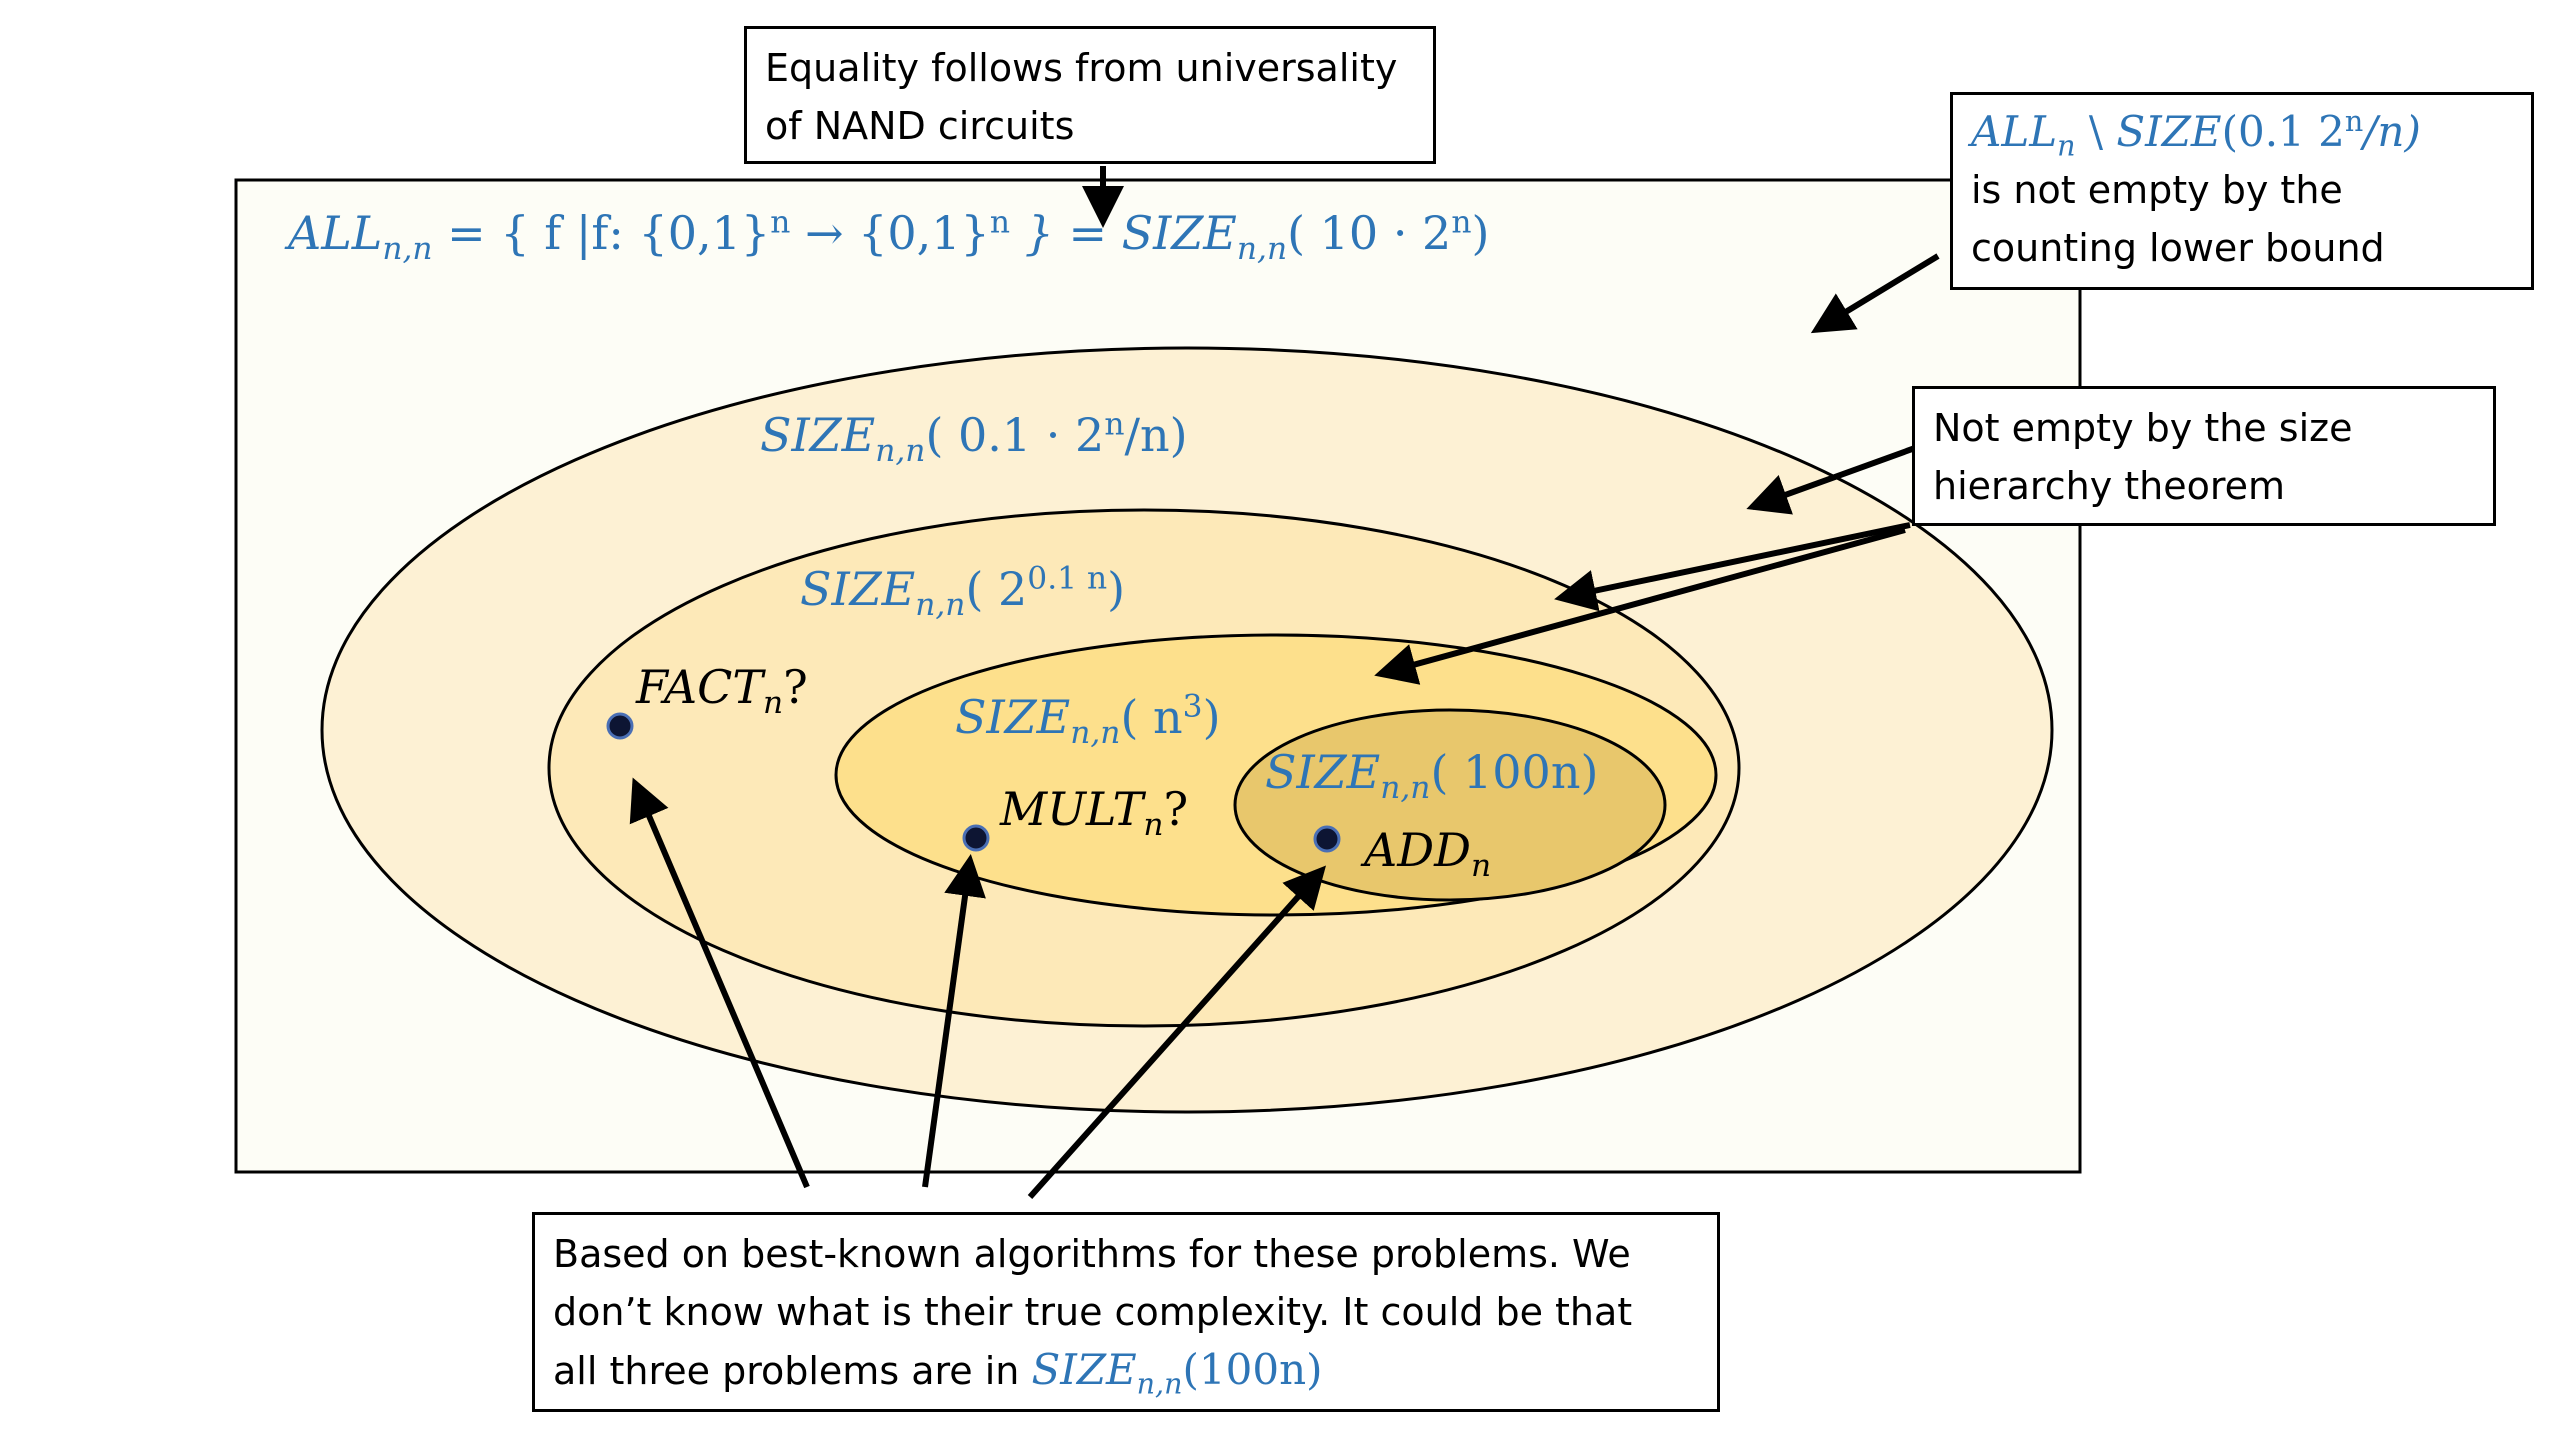 Image resolution: width=2560 pixels, height=1440 pixels. What do you see at coordinates (976, 838) in the screenshot?
I see `mult-point` at bounding box center [976, 838].